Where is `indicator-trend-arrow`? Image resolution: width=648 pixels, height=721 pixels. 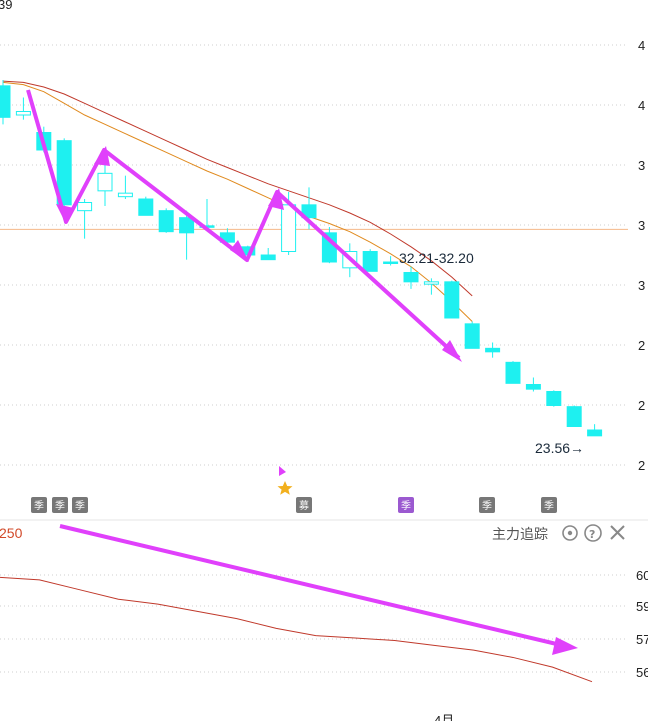 indicator-trend-arrow is located at coordinates (318, 589).